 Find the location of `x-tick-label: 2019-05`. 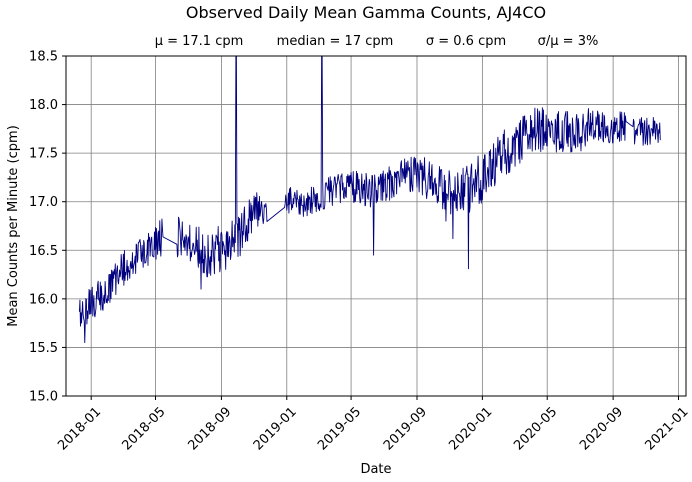

x-tick-label: 2019-05 is located at coordinates (339, 428).